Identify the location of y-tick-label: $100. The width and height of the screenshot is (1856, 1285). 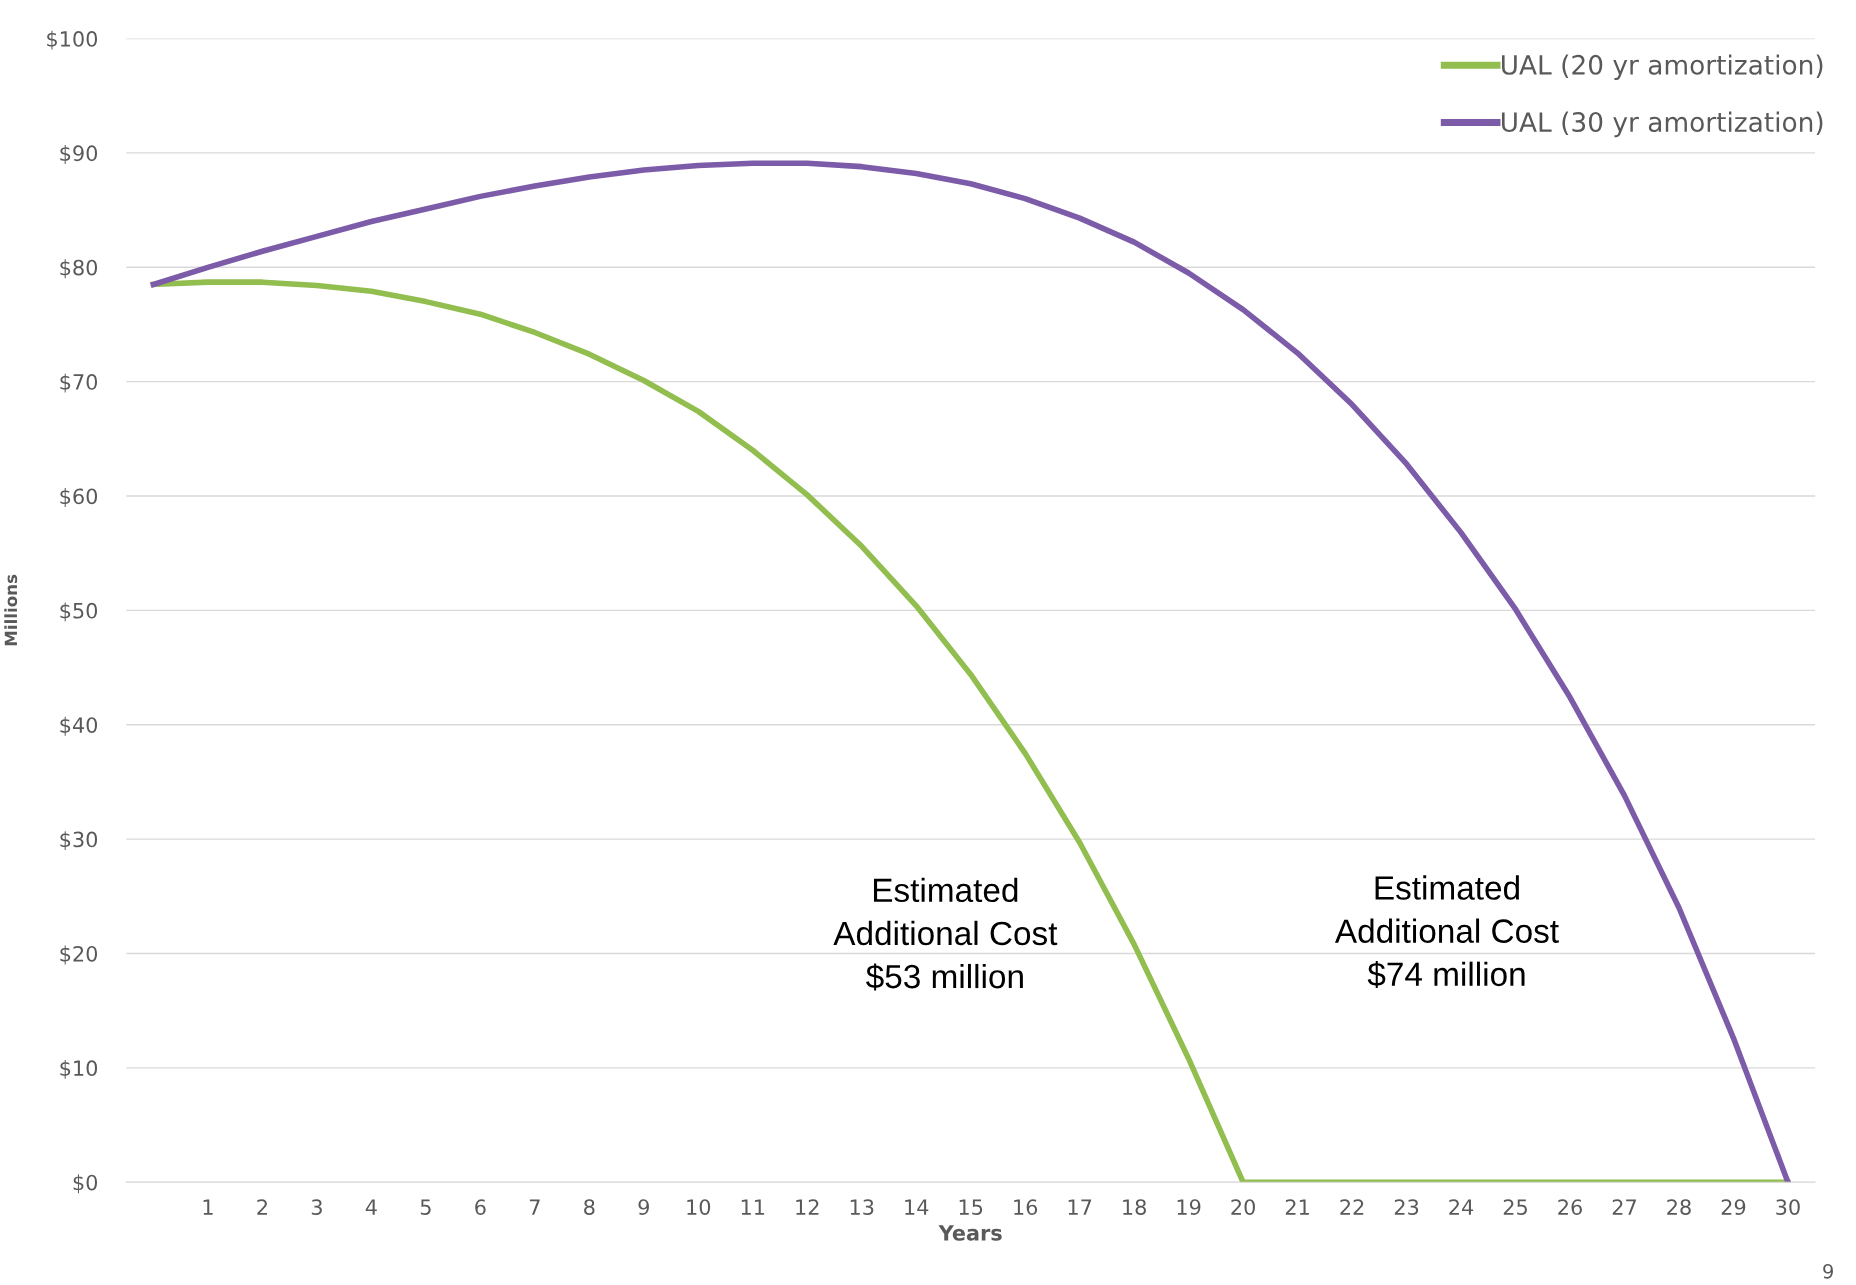
(72, 40).